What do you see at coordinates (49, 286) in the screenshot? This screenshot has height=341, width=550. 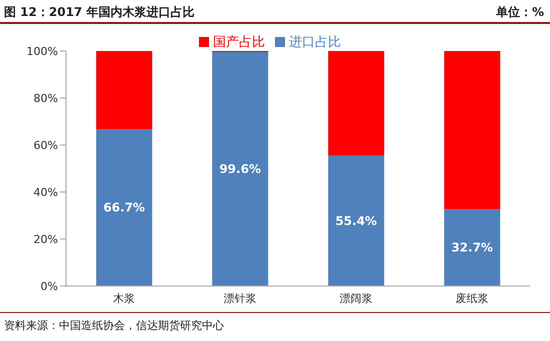 I see `y-tick-label: 0%` at bounding box center [49, 286].